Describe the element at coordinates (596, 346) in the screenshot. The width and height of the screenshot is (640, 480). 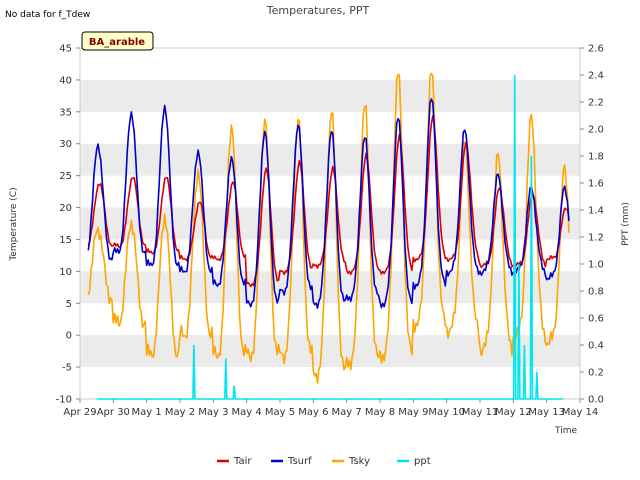
I see `y2-tick-label: 0.4` at that location.